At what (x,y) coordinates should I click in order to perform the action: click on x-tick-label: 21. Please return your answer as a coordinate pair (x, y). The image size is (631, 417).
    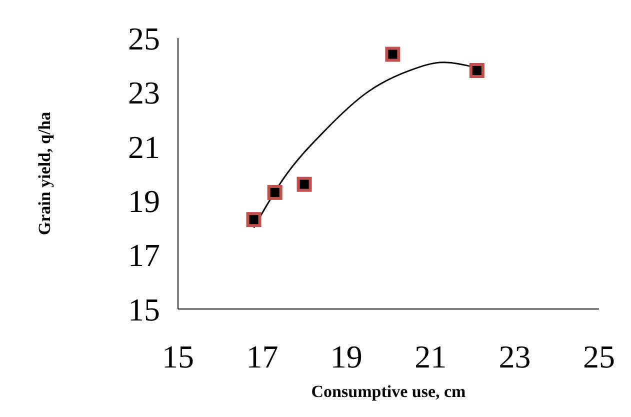
    Looking at the image, I should click on (430, 356).